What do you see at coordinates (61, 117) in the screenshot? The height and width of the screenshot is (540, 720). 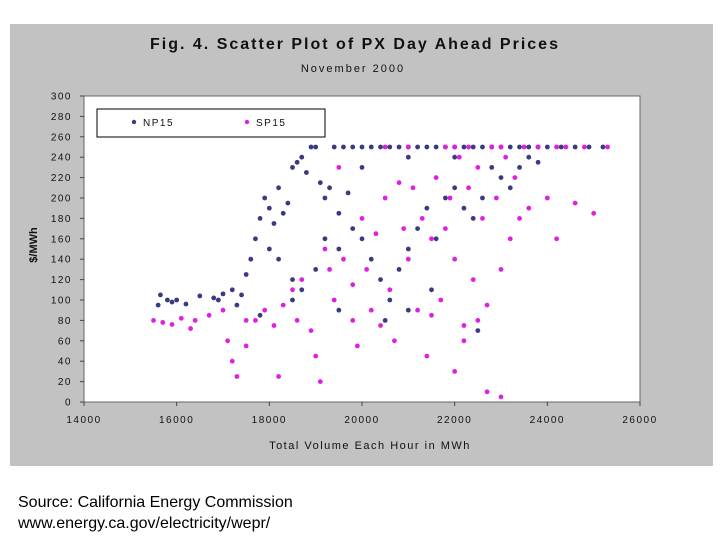 I see `y-tick-label: 280` at bounding box center [61, 117].